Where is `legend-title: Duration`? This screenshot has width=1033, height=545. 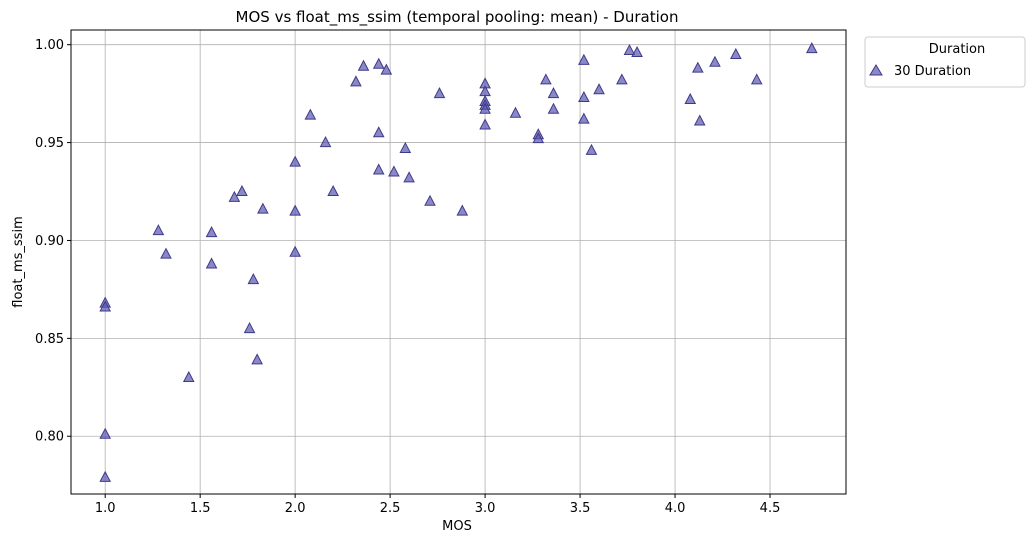
legend-title: Duration is located at coordinates (957, 49).